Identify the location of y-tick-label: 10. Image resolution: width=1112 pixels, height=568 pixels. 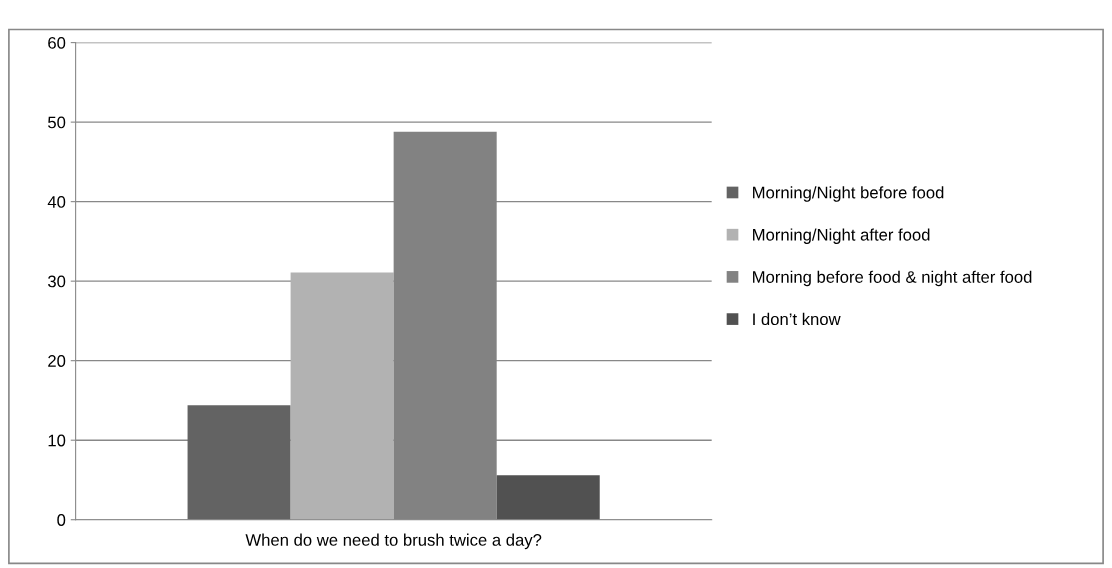
(57, 440).